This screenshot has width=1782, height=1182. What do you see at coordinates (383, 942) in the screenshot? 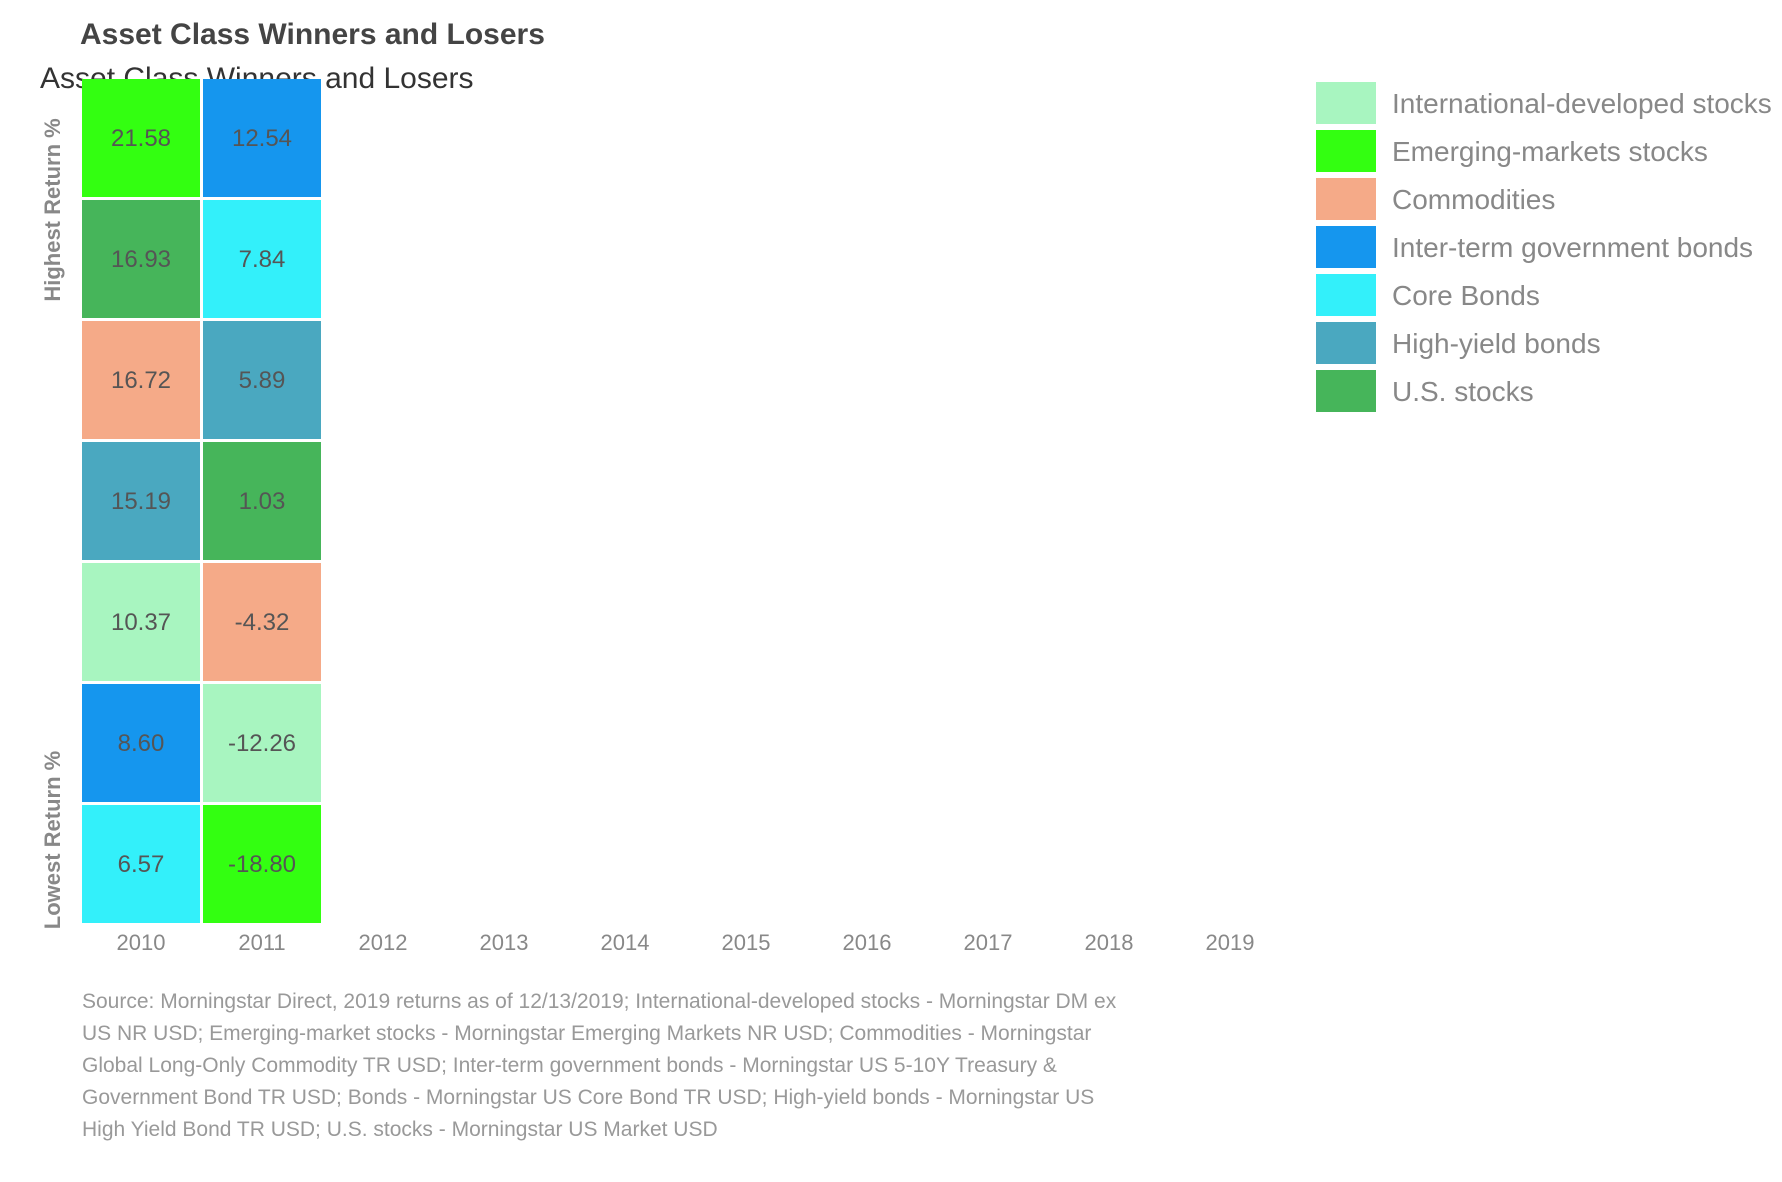
I see `year-tick-label: 2012` at bounding box center [383, 942].